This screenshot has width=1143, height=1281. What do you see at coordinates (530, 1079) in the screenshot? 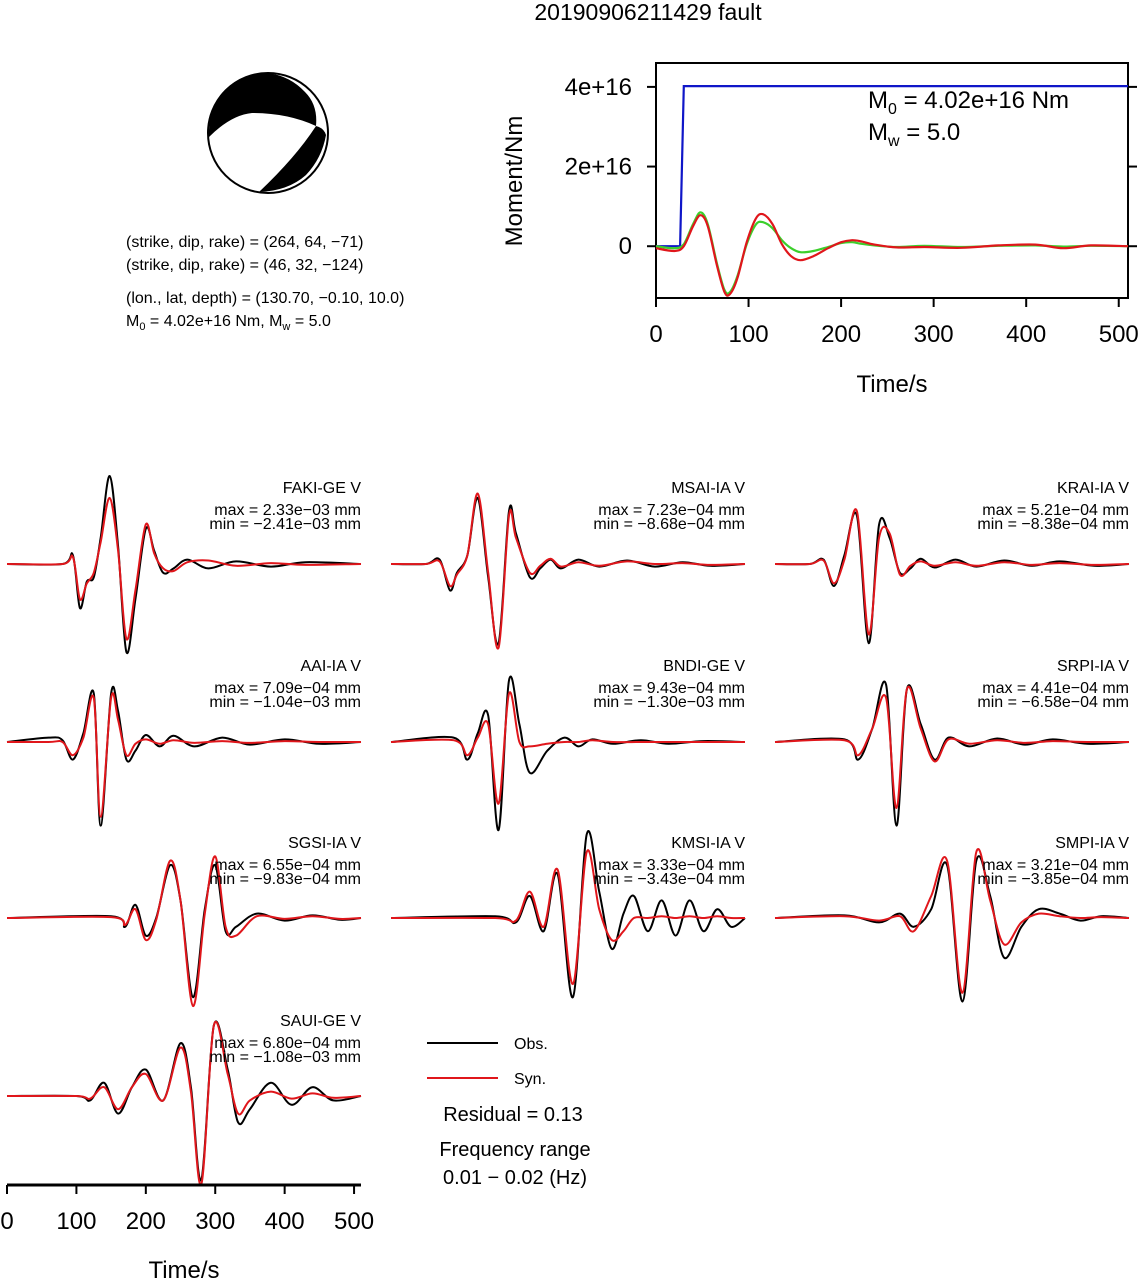
I see `legend-syn-label: Syn.` at bounding box center [530, 1079].